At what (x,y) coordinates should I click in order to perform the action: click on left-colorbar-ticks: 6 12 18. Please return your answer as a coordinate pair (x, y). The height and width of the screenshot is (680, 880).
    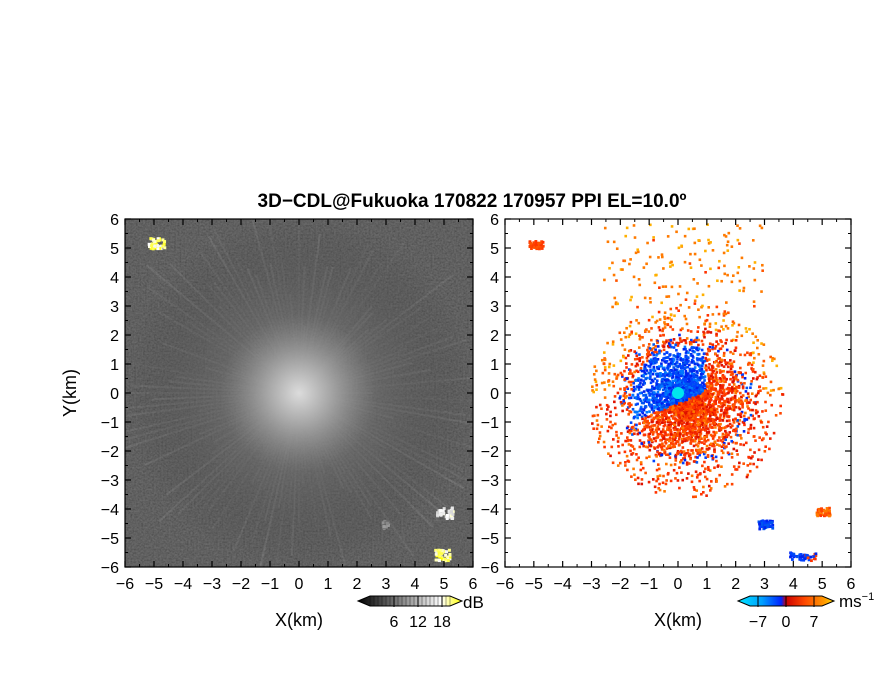
    Looking at the image, I should click on (410, 613).